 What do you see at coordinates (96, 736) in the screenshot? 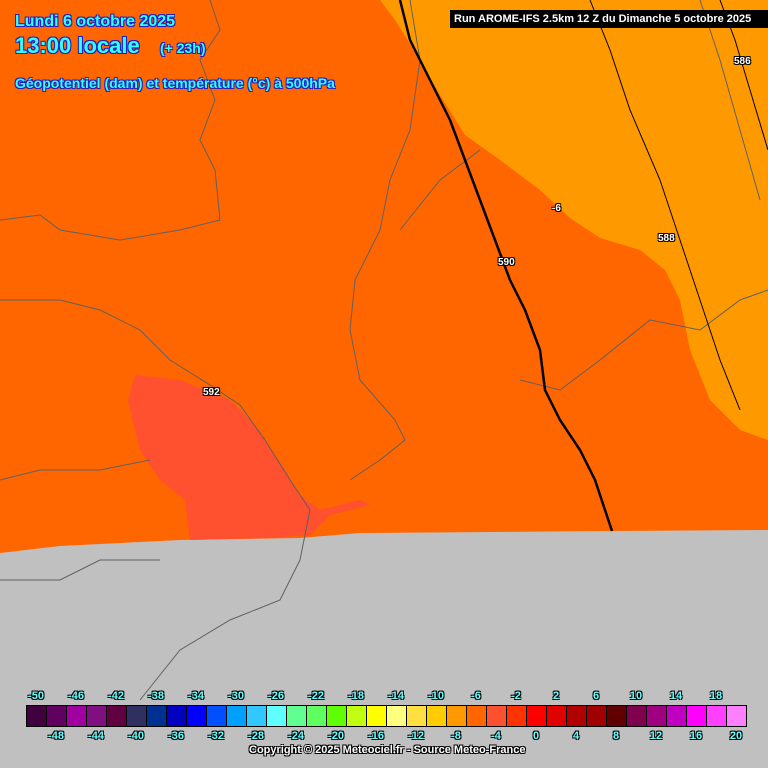
I see `color-scale-label: -44` at bounding box center [96, 736].